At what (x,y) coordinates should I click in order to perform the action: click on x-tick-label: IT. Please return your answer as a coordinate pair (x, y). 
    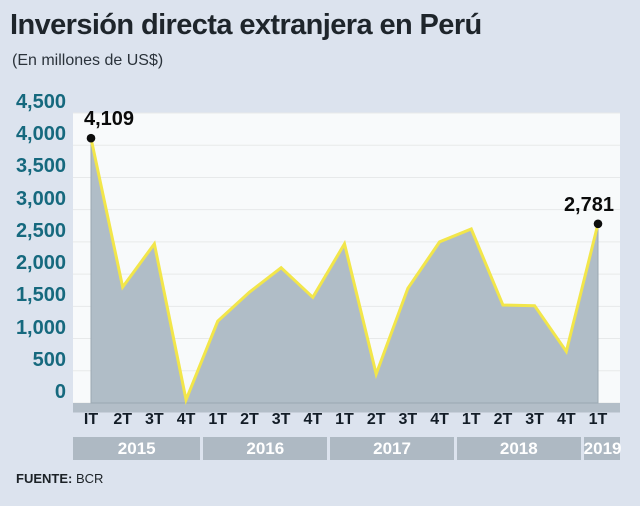
    Looking at the image, I should click on (91, 419).